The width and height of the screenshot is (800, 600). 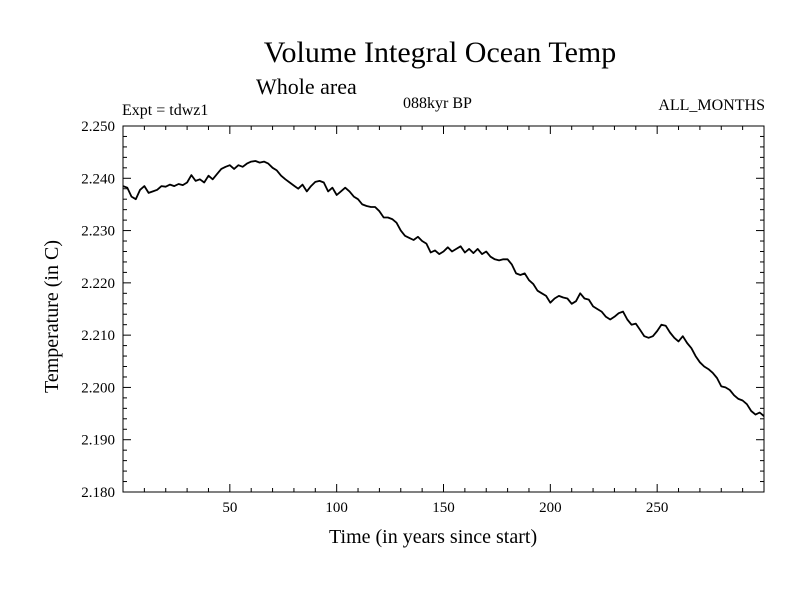 What do you see at coordinates (98, 127) in the screenshot?
I see `y-tick-label: 2.250` at bounding box center [98, 127].